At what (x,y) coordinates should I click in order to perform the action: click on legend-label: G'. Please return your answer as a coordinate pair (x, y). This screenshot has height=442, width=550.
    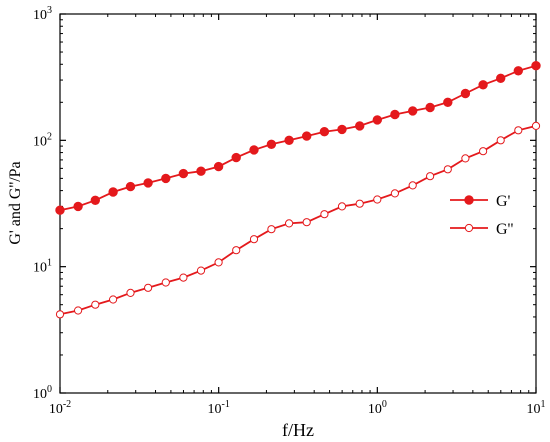
    Looking at the image, I should click on (503, 201).